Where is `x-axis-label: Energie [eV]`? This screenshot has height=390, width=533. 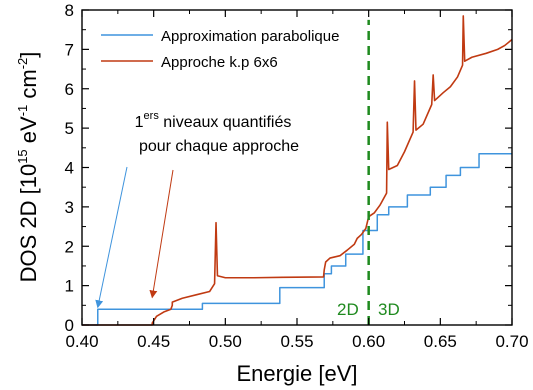 x-axis-label: Energie [eV] is located at coordinates (296, 373).